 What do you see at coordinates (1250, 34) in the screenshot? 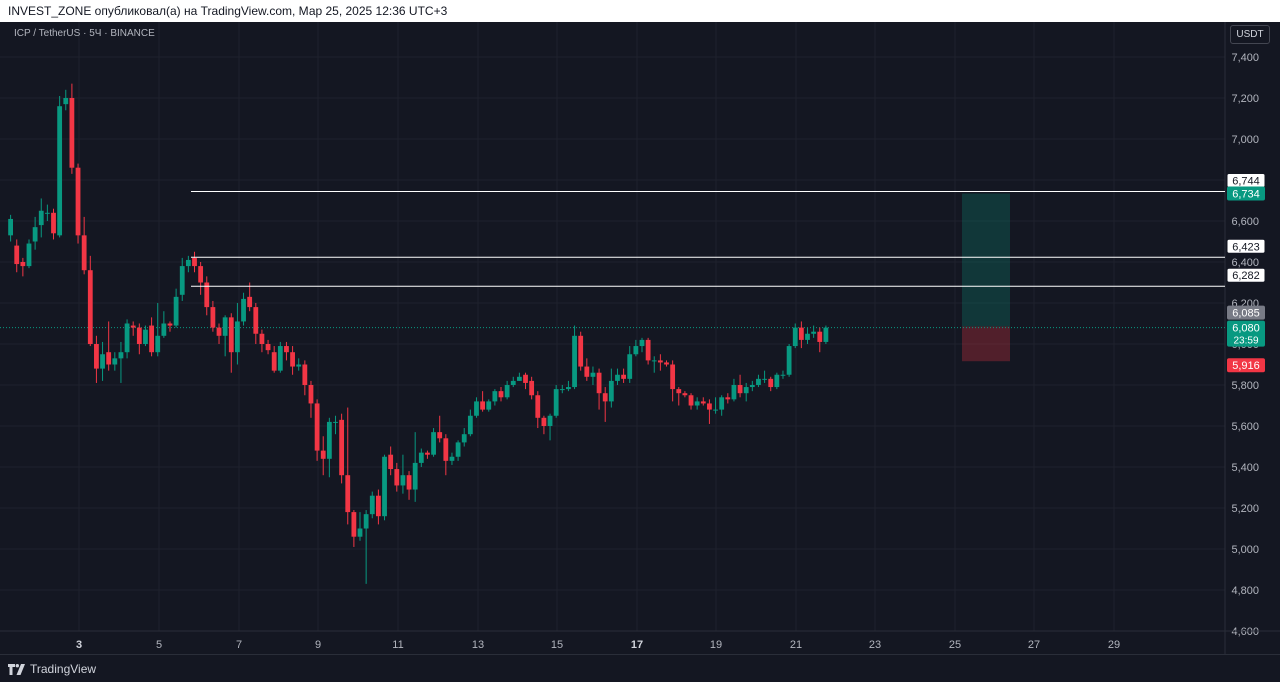
I see `currency-badge: USDT` at bounding box center [1250, 34].